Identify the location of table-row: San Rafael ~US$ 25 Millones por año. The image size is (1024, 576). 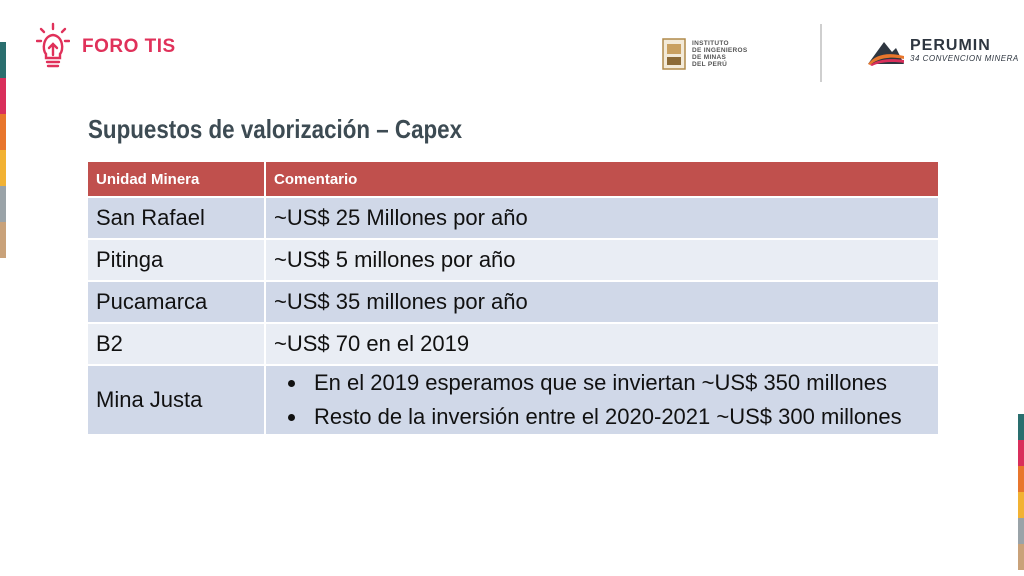
(513, 218).